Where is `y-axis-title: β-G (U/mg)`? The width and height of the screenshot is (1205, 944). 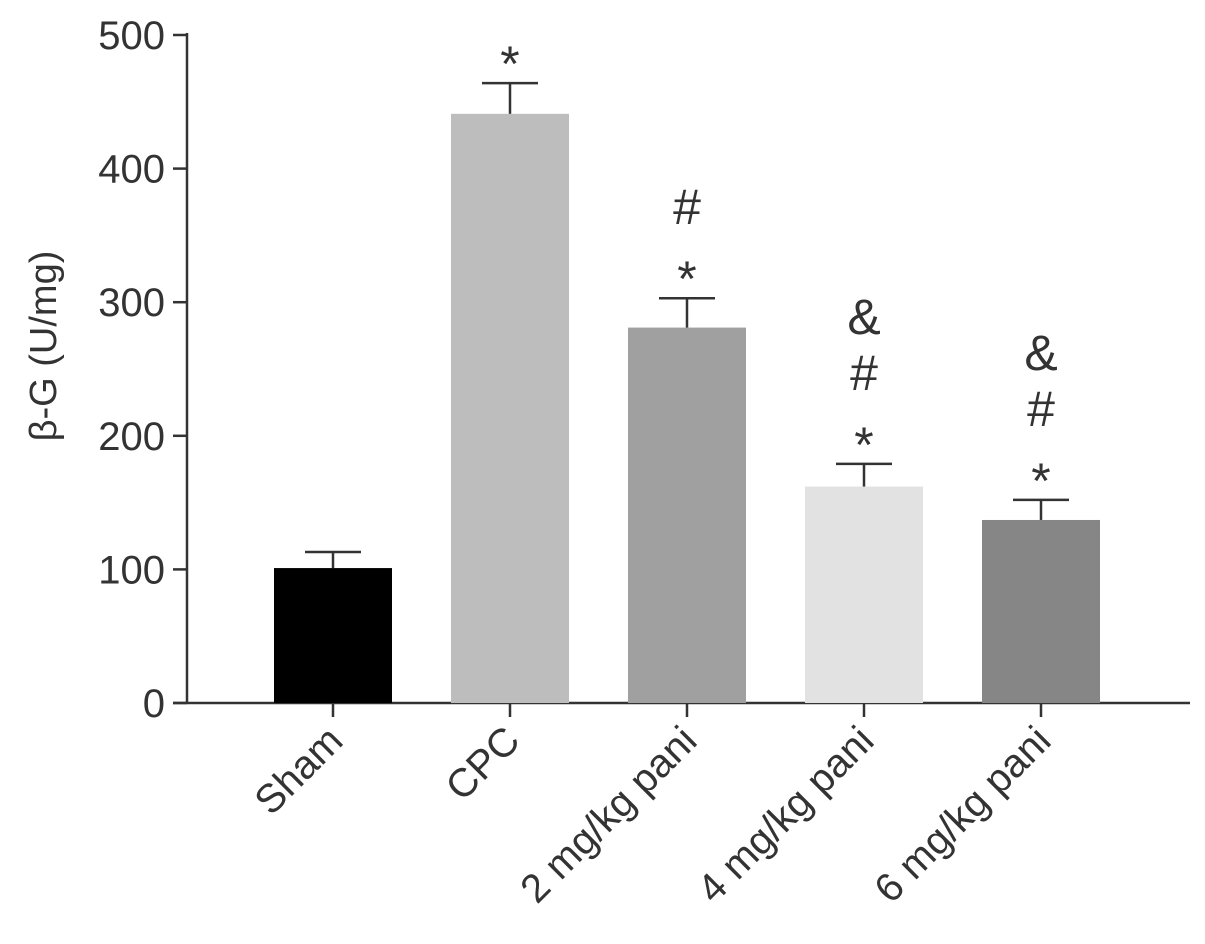
y-axis-title: β-G (U/mg) is located at coordinates (44, 346).